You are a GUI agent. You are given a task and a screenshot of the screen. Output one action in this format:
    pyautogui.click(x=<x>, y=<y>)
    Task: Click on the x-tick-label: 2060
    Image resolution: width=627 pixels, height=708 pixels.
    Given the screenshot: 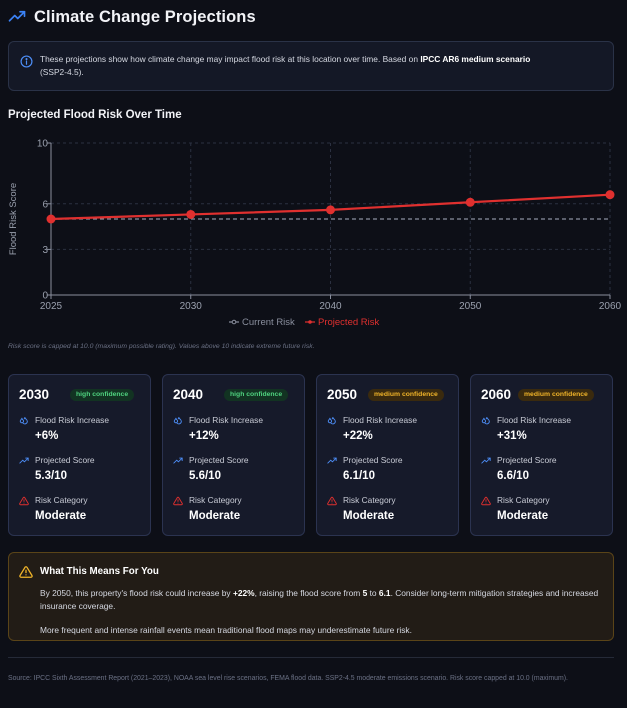 What is the action you would take?
    pyautogui.click(x=610, y=306)
    